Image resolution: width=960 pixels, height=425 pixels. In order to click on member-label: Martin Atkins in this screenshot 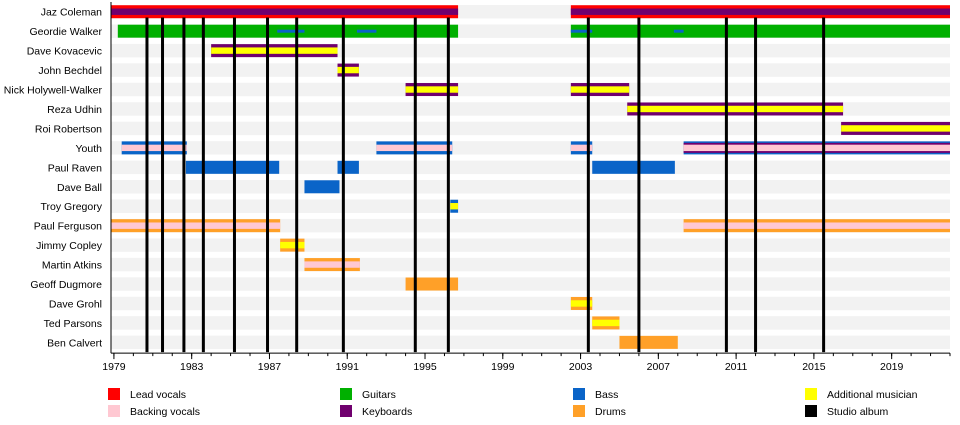, I will do `click(72, 266)`.